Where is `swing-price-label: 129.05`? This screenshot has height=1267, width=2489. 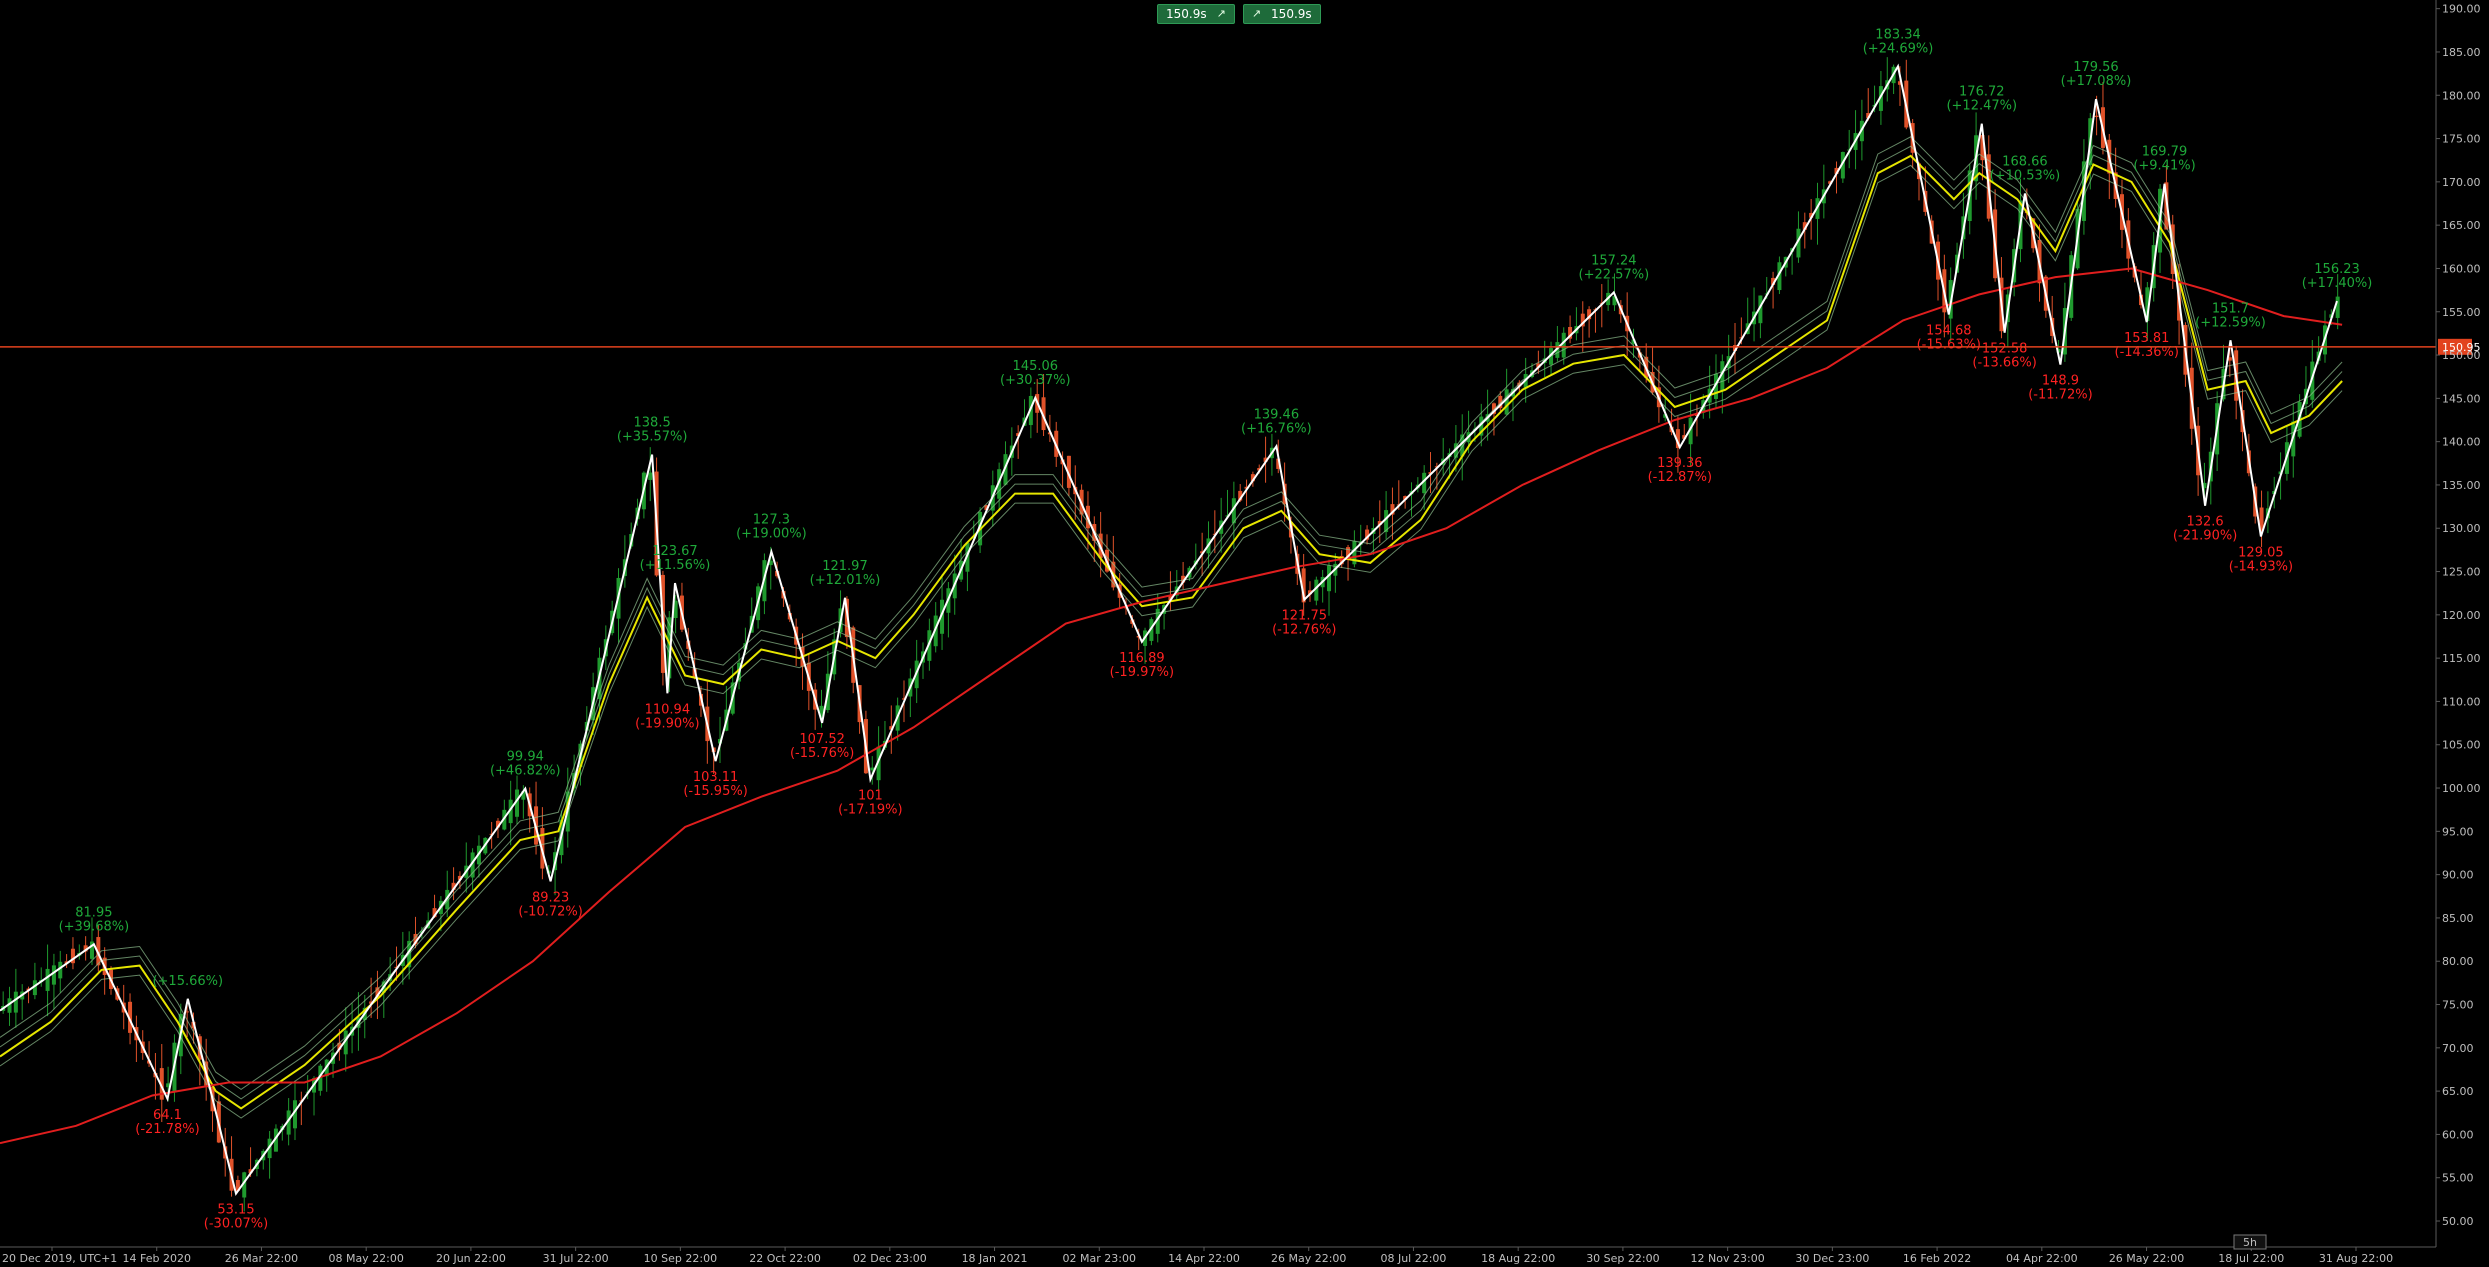 swing-price-label: 129.05 is located at coordinates (2261, 552).